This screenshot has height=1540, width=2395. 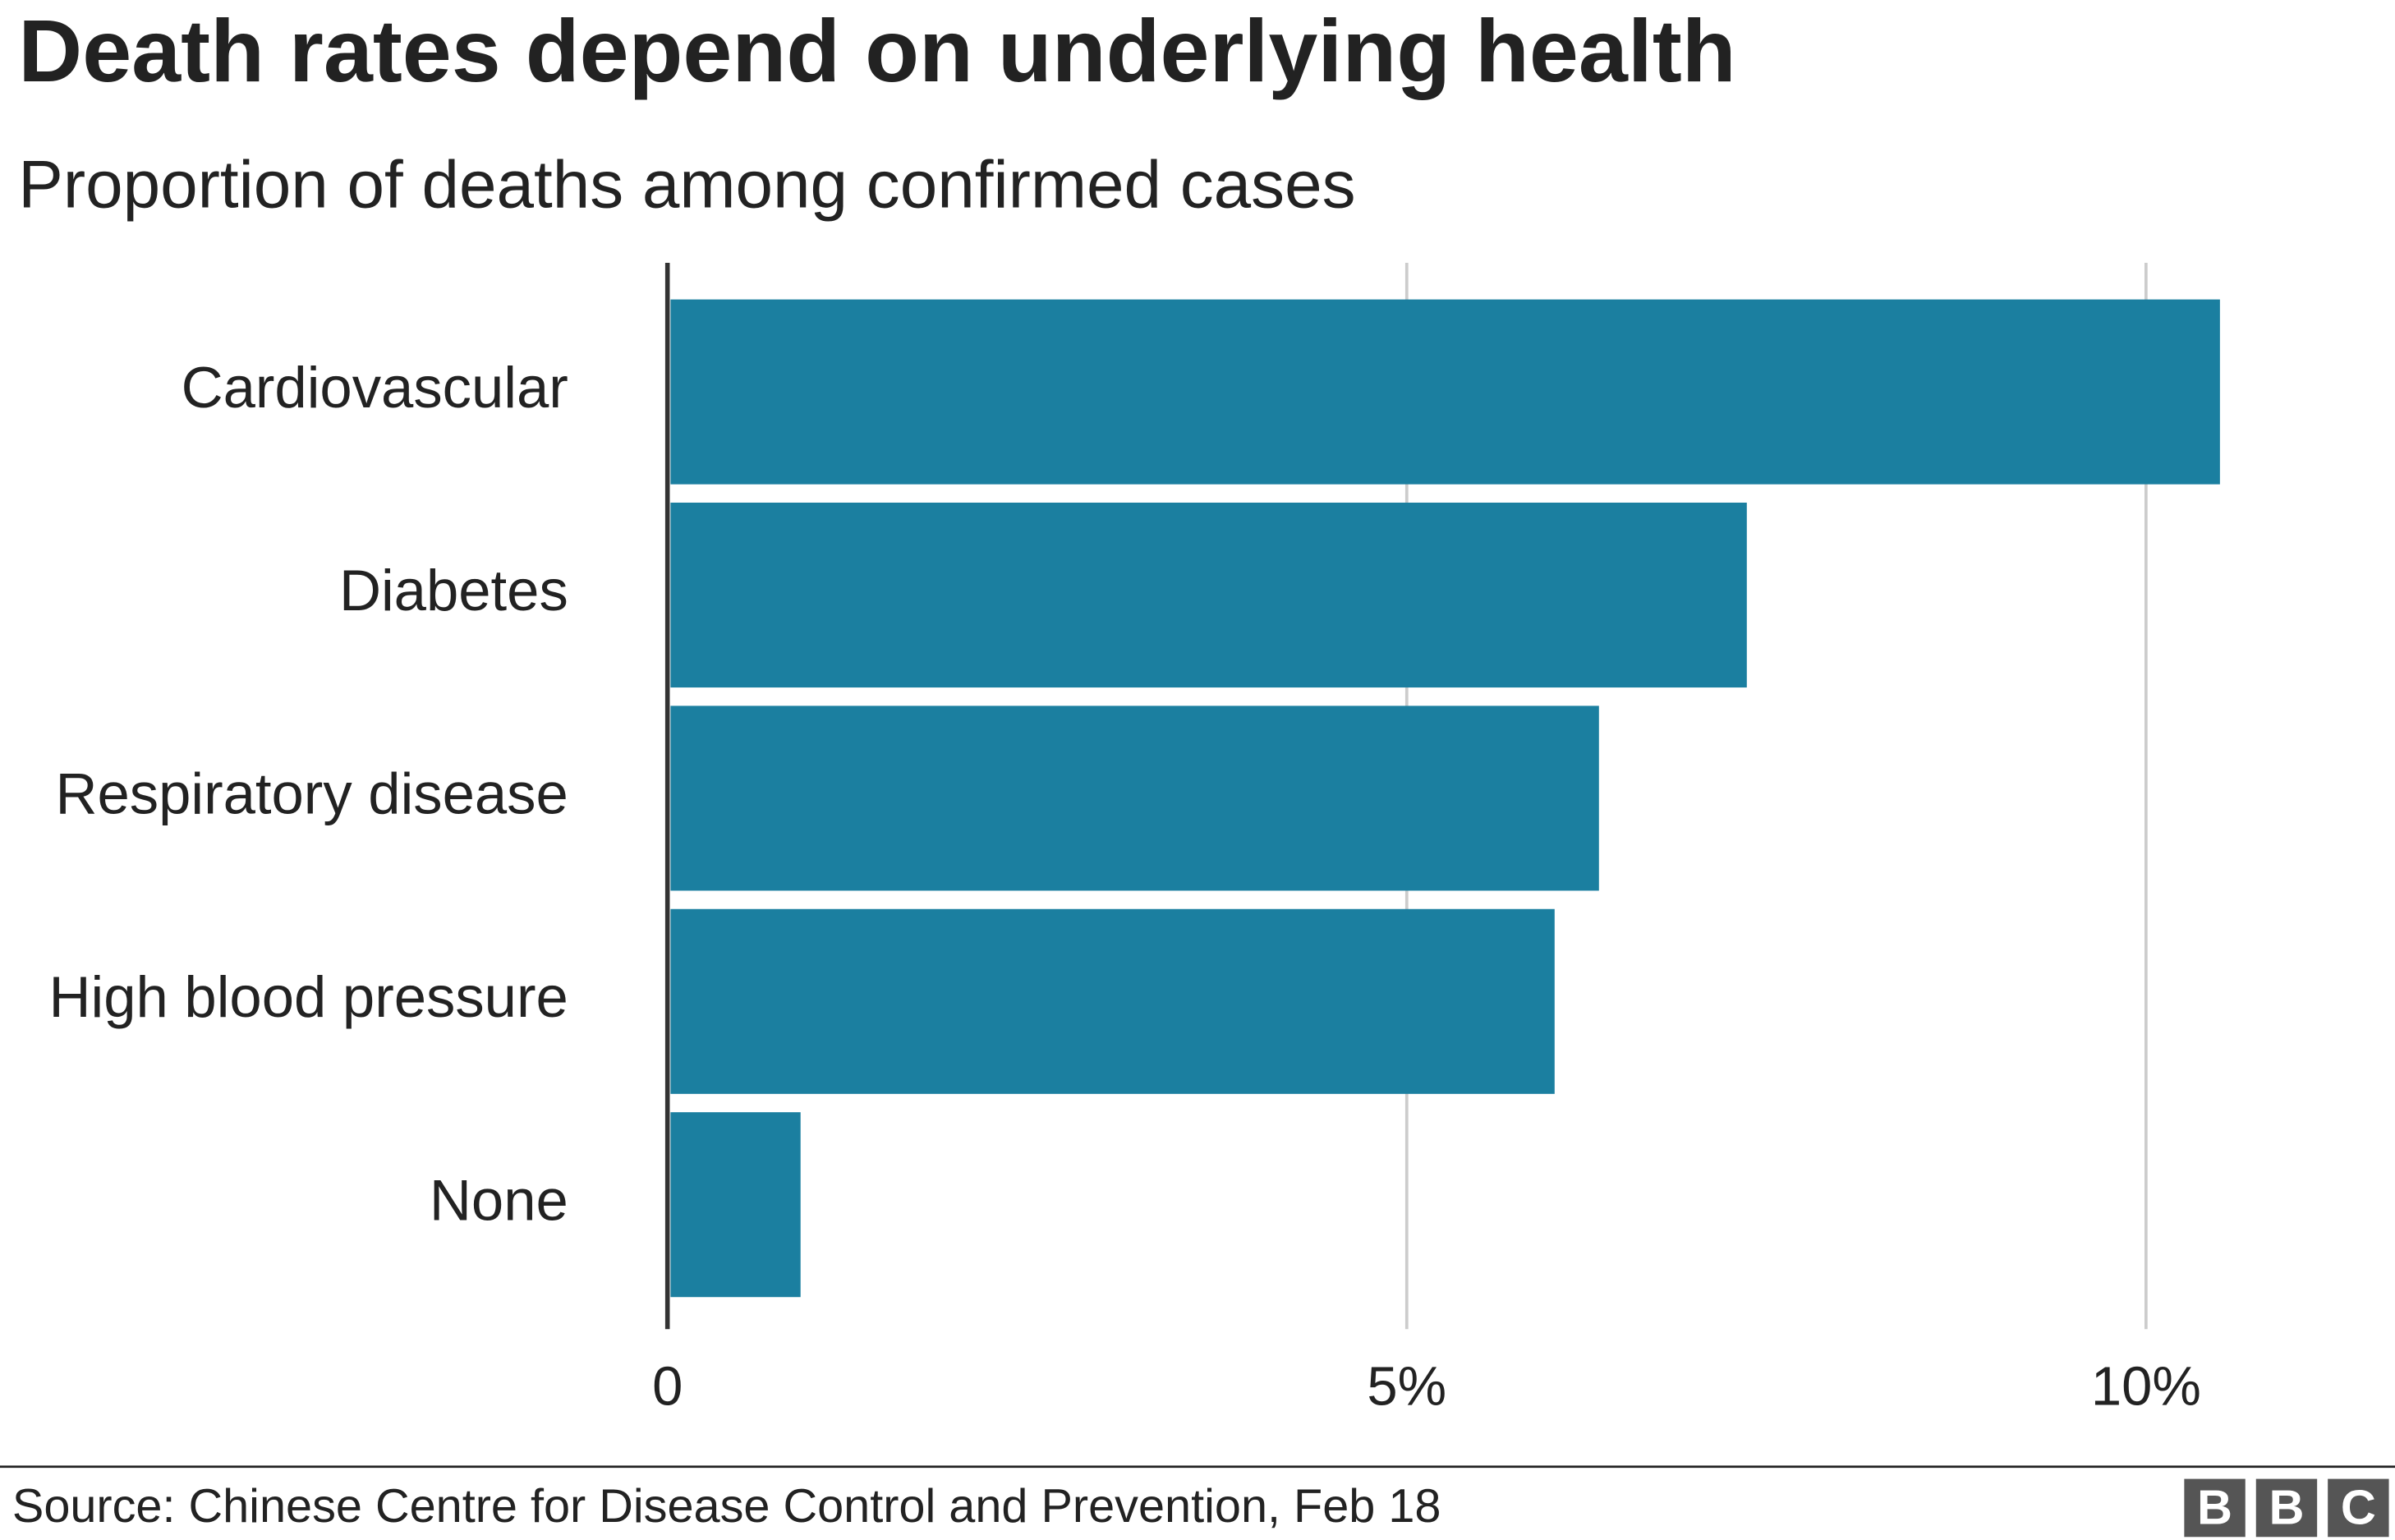 What do you see at coordinates (499, 1199) in the screenshot?
I see `y-tick-label: None` at bounding box center [499, 1199].